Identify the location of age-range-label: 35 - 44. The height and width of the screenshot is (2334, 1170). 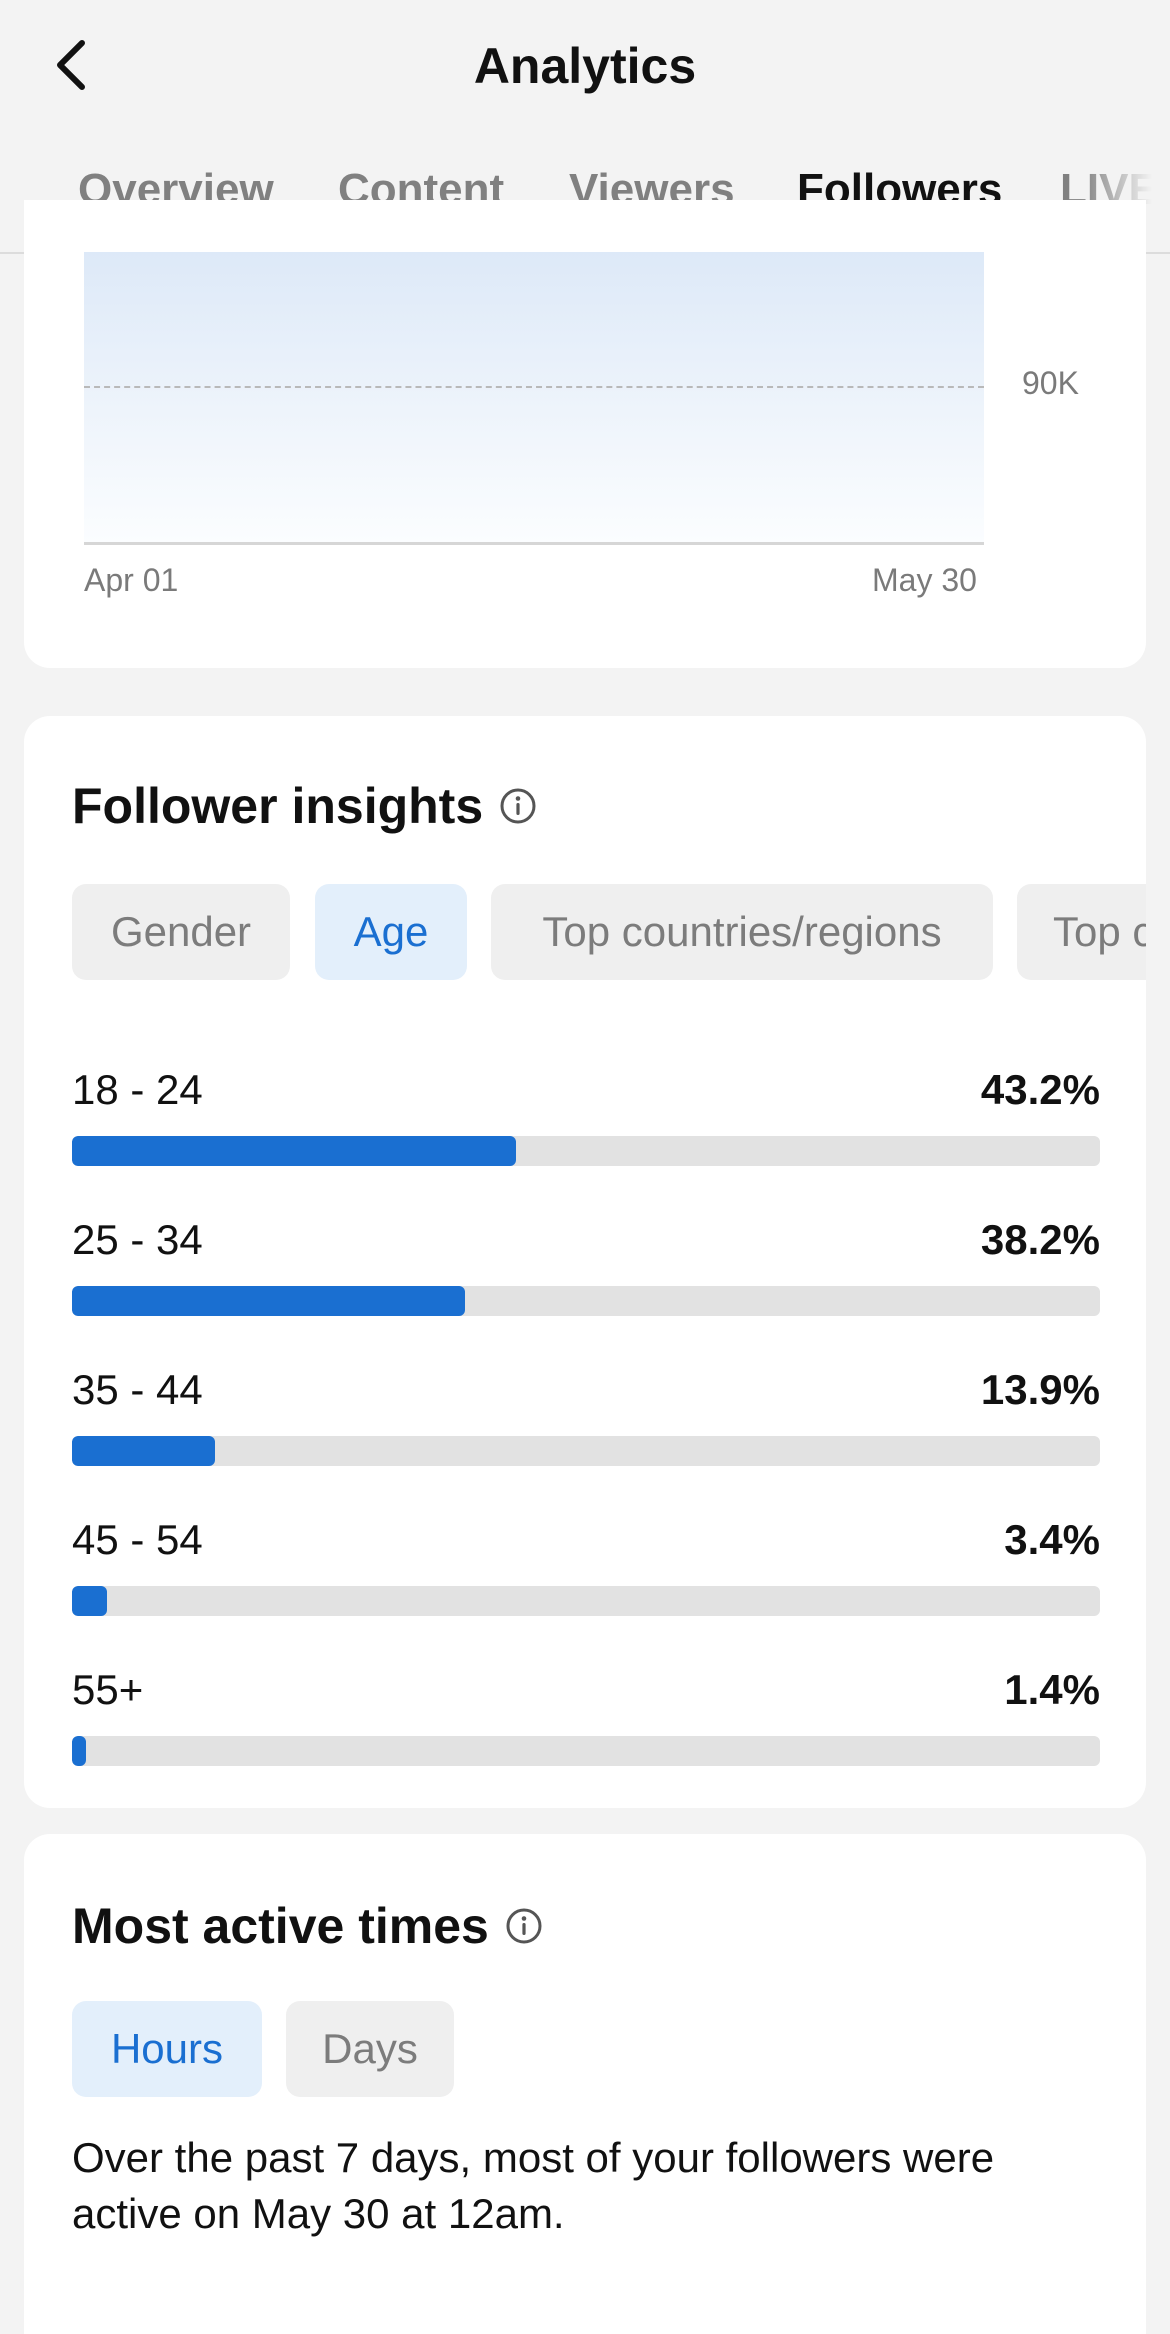
(137, 1389).